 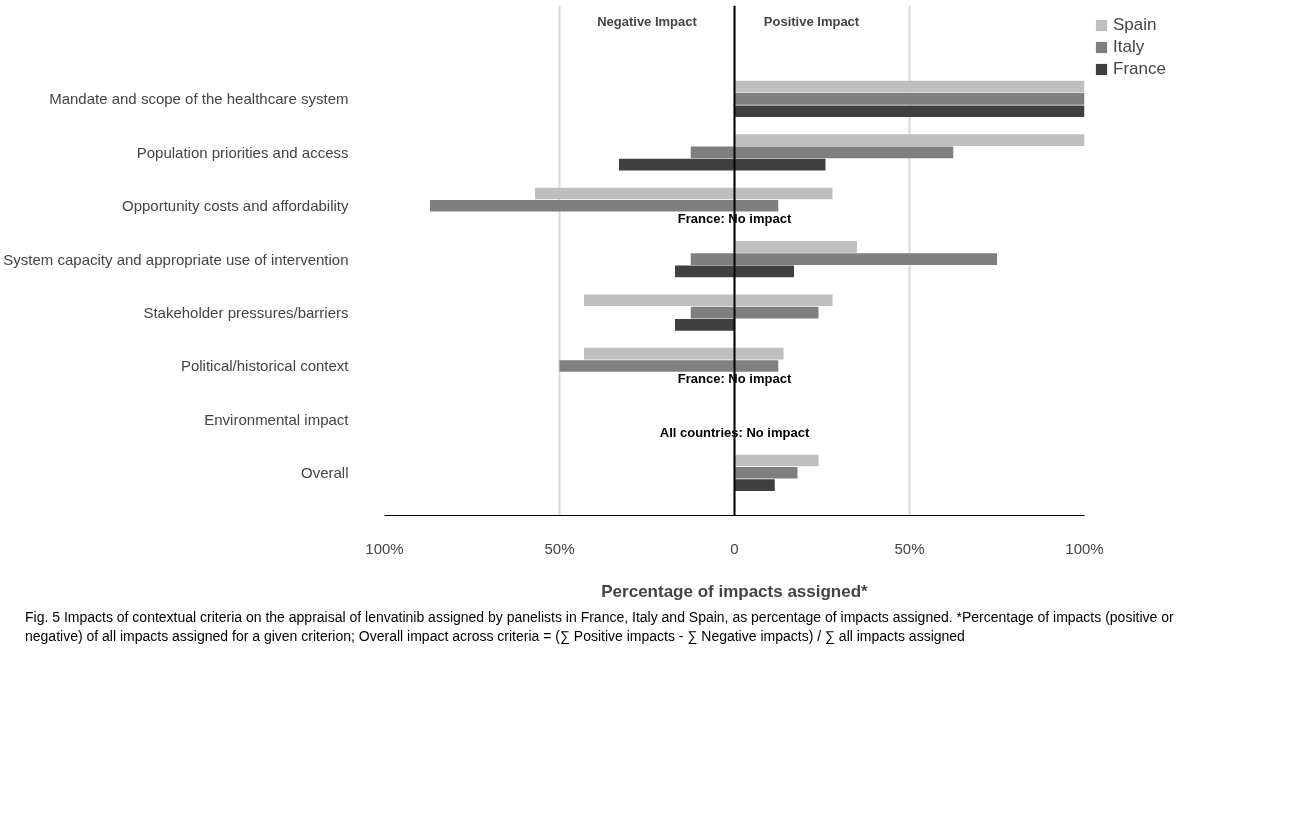 What do you see at coordinates (199, 99) in the screenshot?
I see `y-tick-label: Mandate and scope of the healthcare system` at bounding box center [199, 99].